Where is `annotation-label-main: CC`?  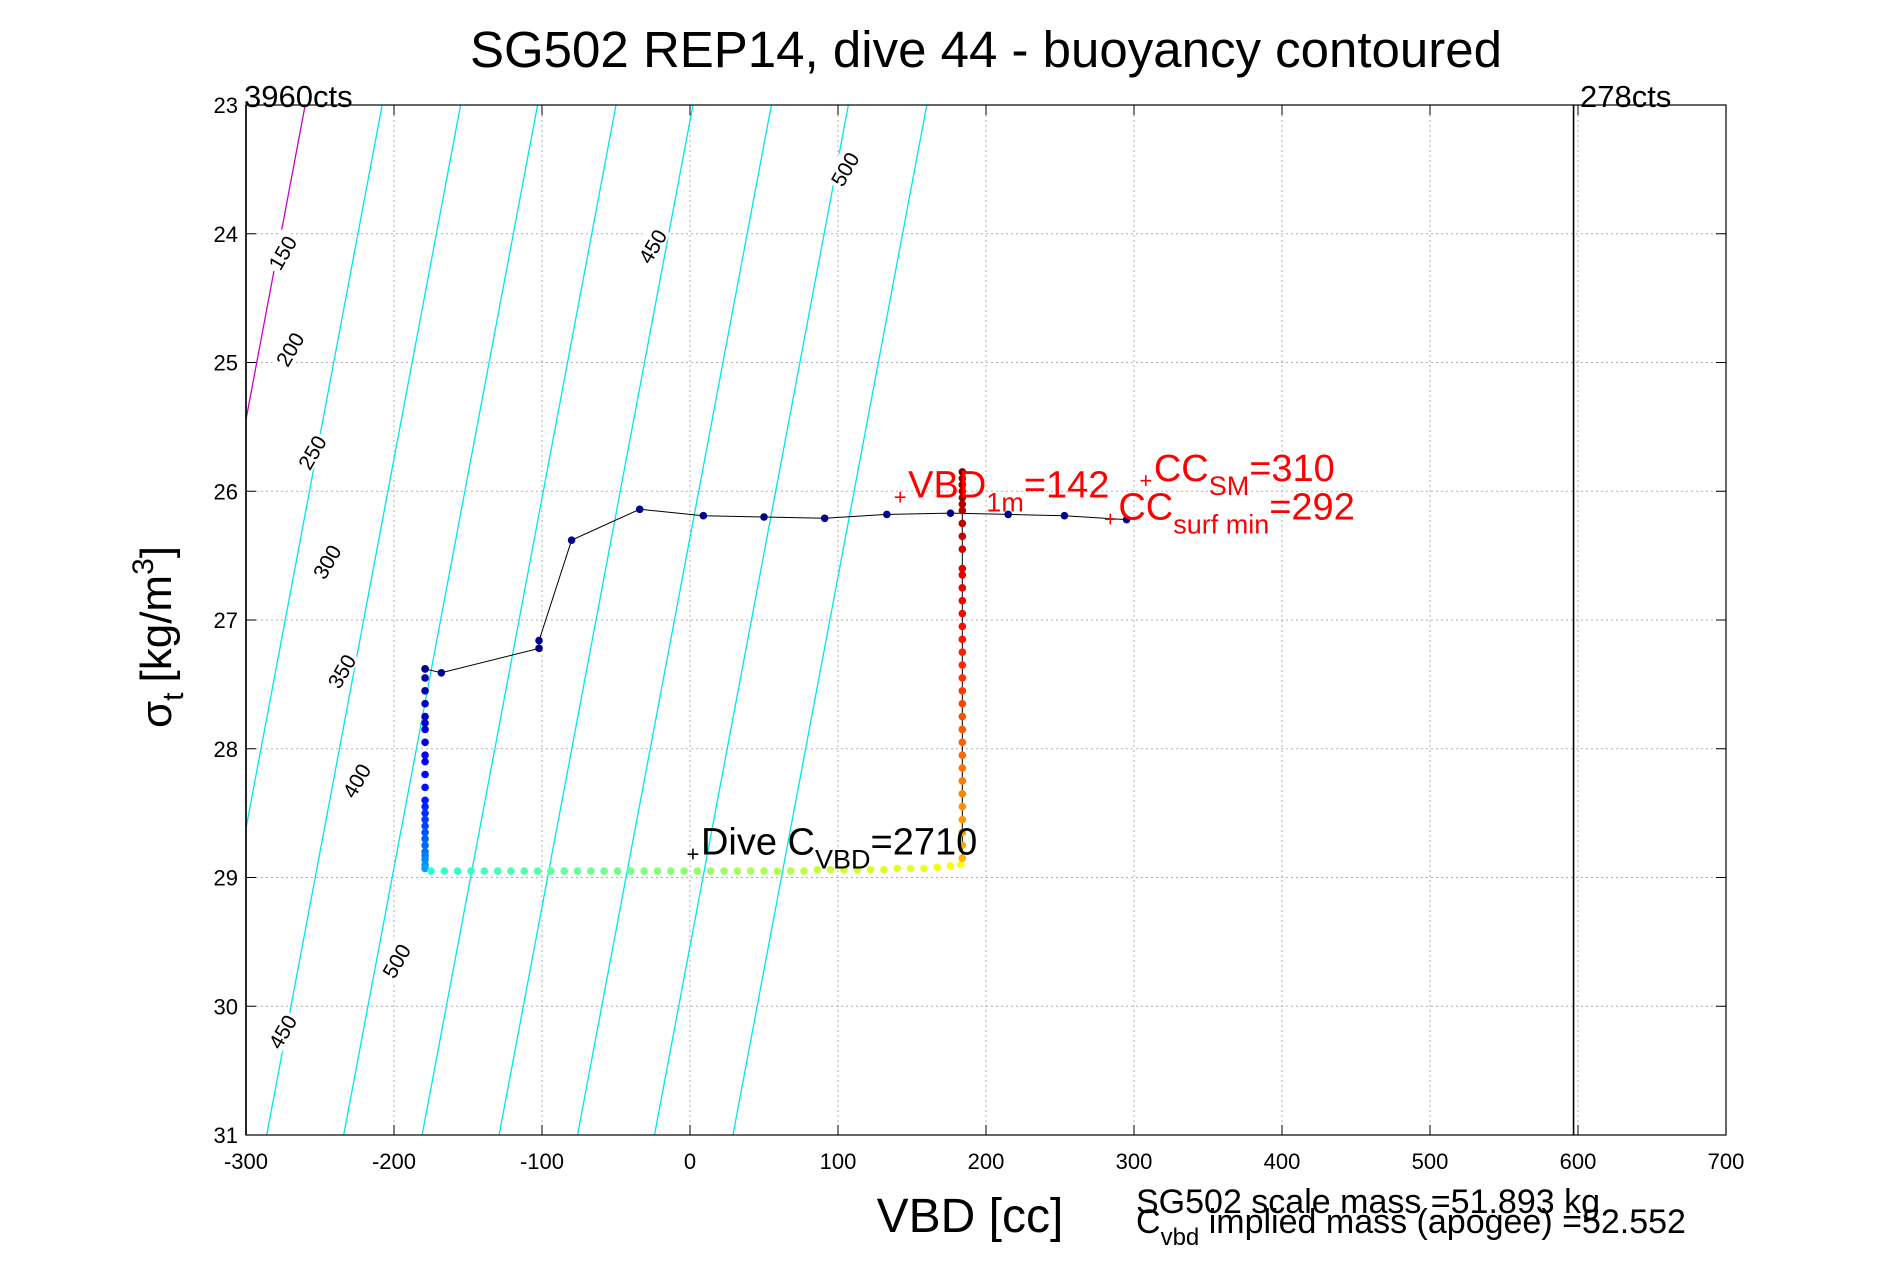
annotation-label-main: CC is located at coordinates (1145, 508).